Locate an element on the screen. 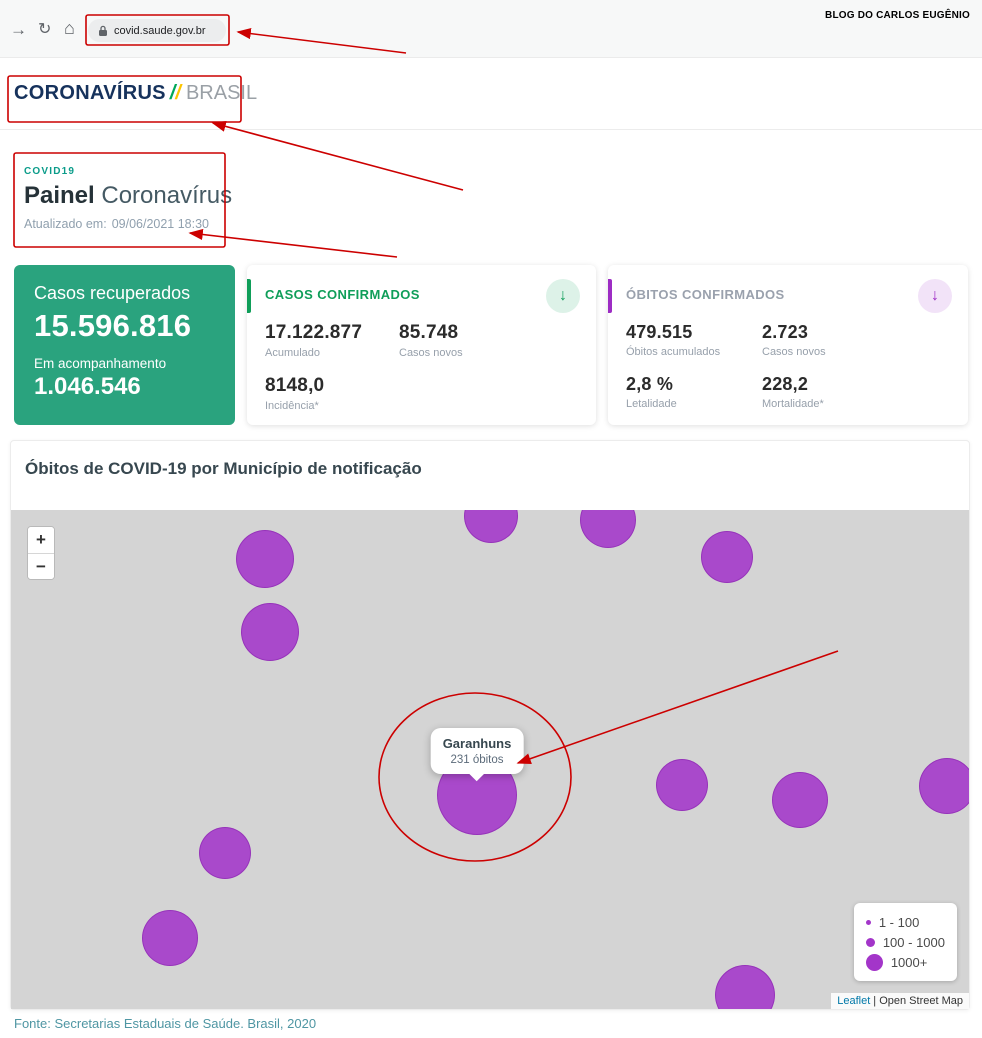 The image size is (982, 1038). popup-deaths: 231 óbitos is located at coordinates (477, 760).